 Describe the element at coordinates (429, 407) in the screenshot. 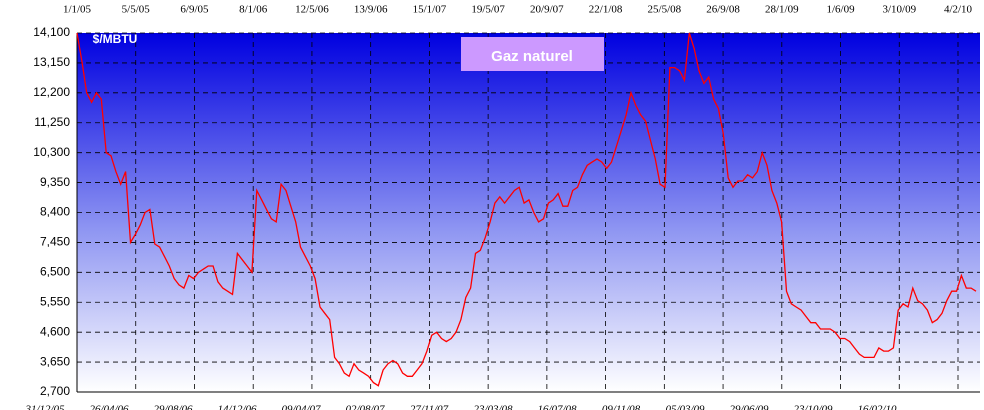

I see `x-tick-label-bottom: 27/11/07` at that location.